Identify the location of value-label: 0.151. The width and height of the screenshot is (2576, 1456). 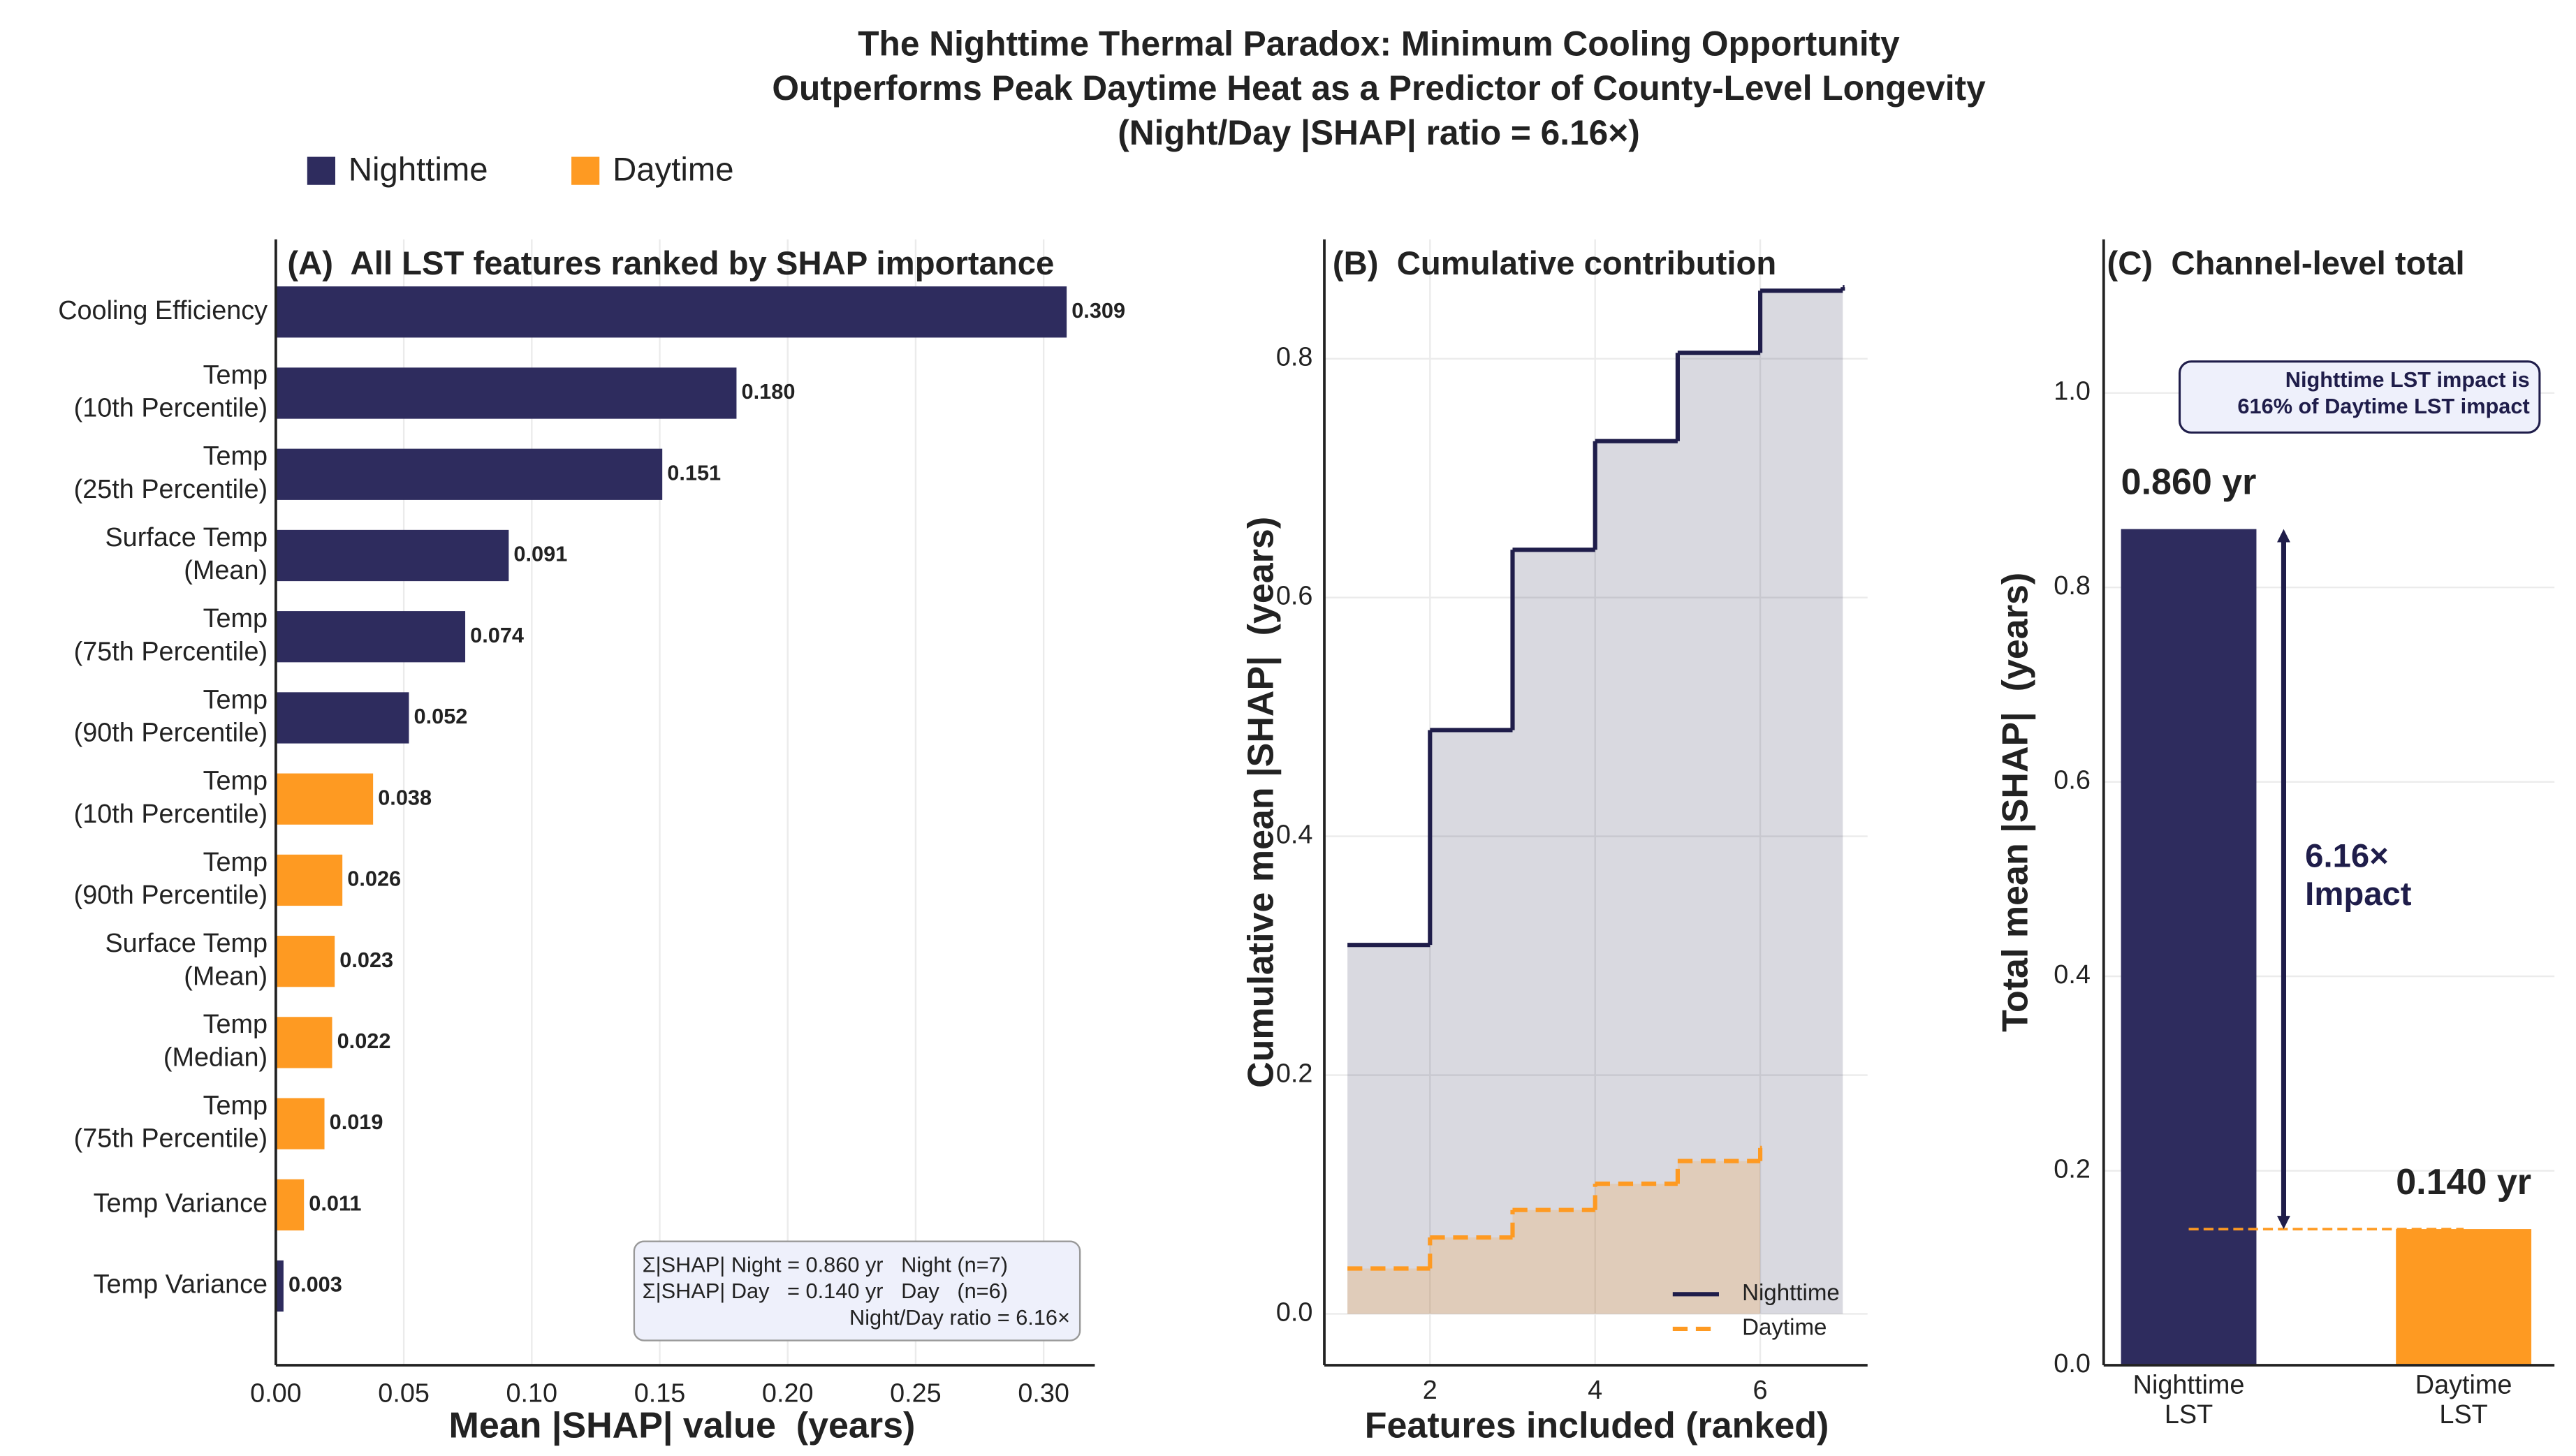
(694, 473).